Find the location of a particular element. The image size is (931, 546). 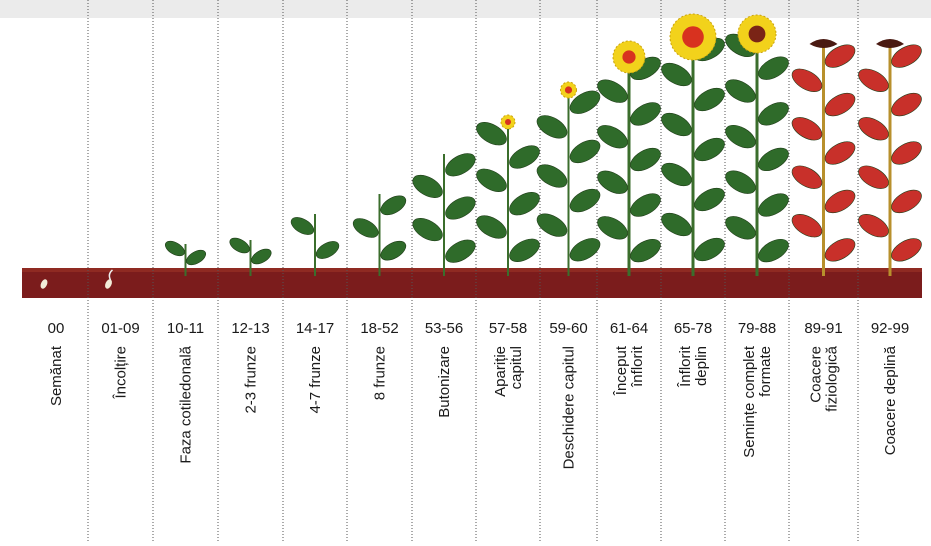

head is located at coordinates (823, 43).